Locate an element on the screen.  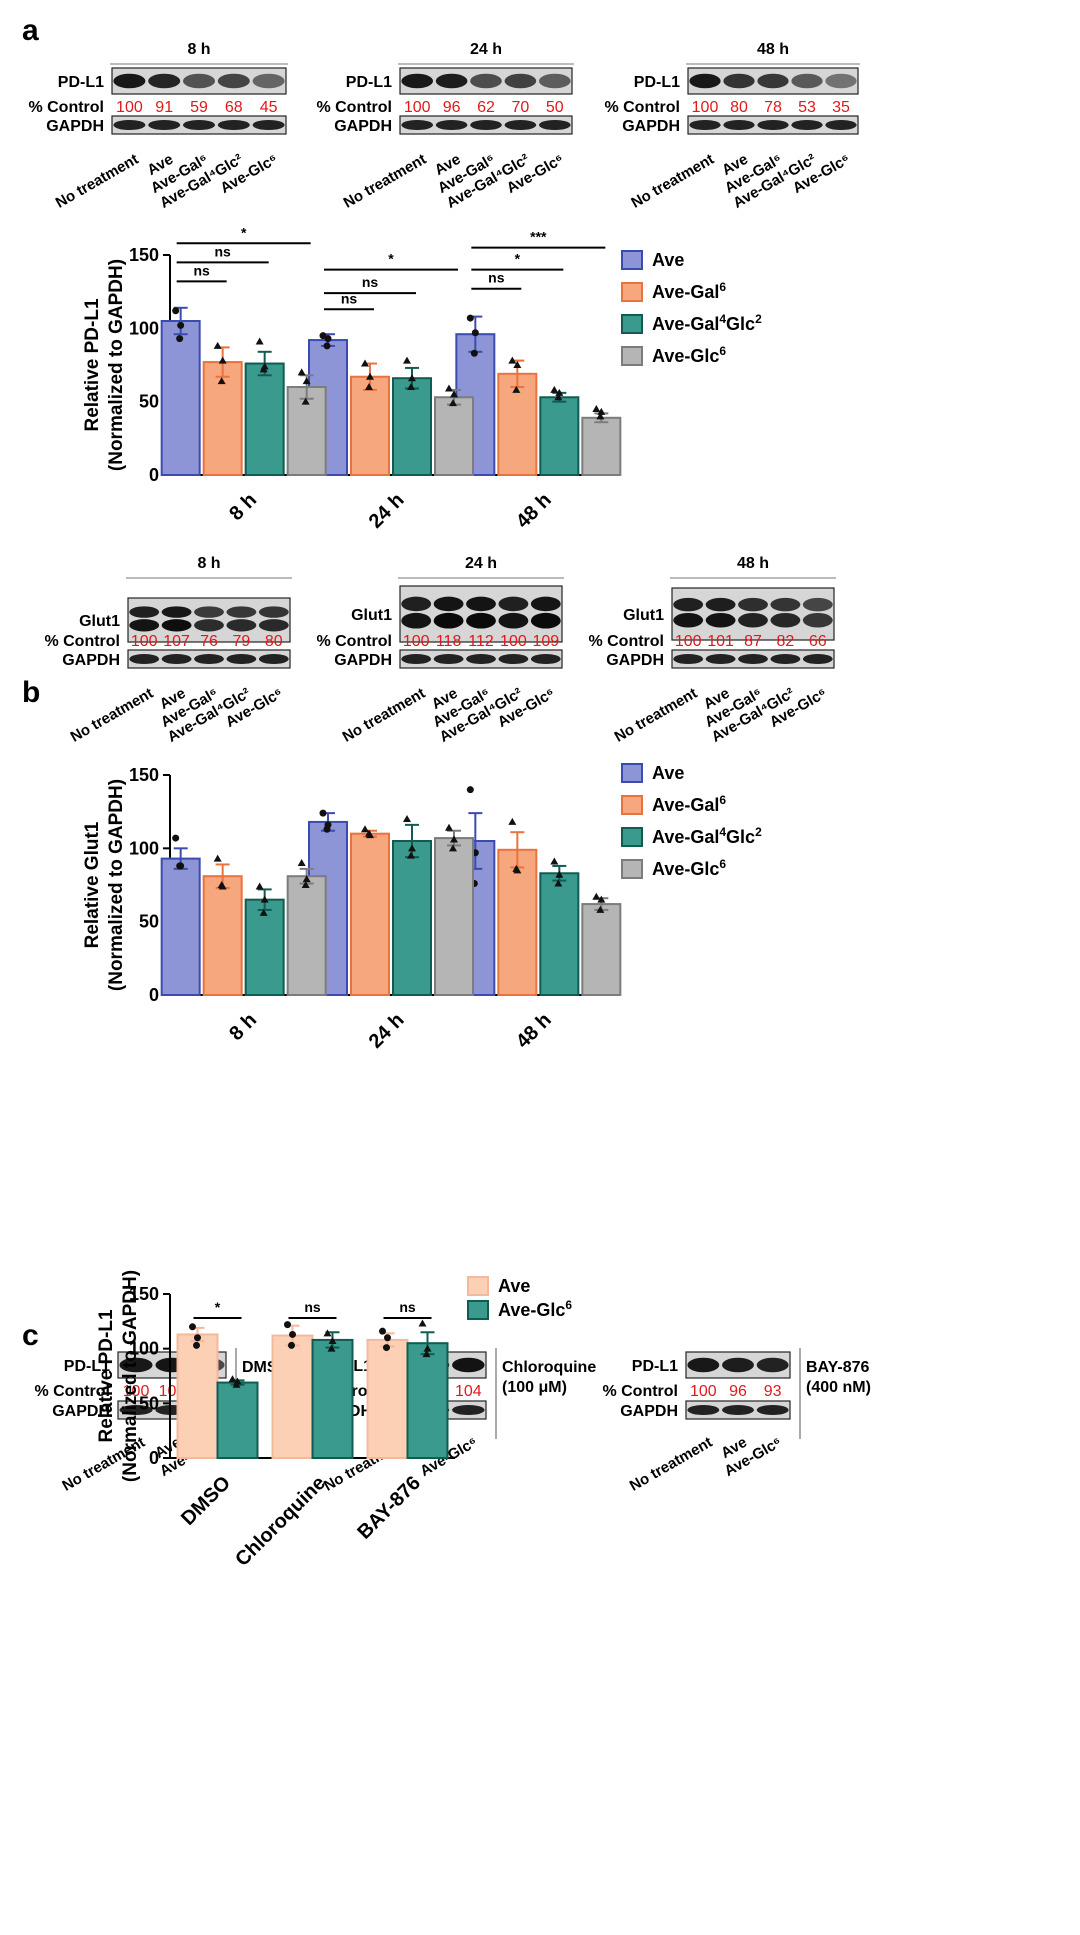
x-category-label: 8 h is located at coordinates (243, 507).